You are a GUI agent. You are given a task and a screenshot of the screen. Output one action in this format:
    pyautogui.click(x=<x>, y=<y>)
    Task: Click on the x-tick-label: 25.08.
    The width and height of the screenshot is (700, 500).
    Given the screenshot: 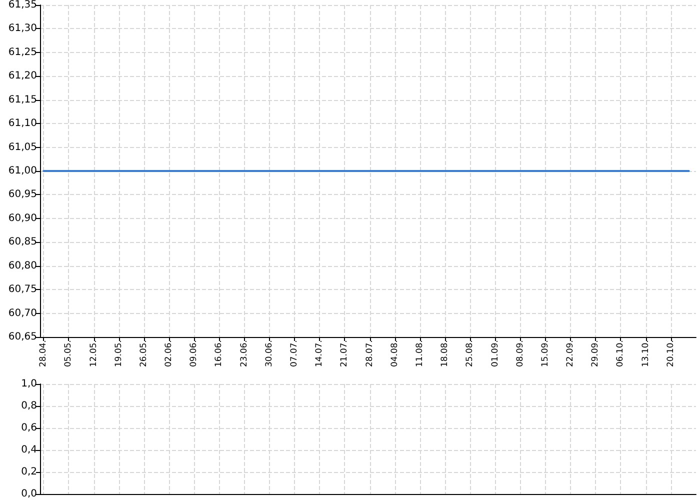 What is the action you would take?
    pyautogui.click(x=470, y=354)
    